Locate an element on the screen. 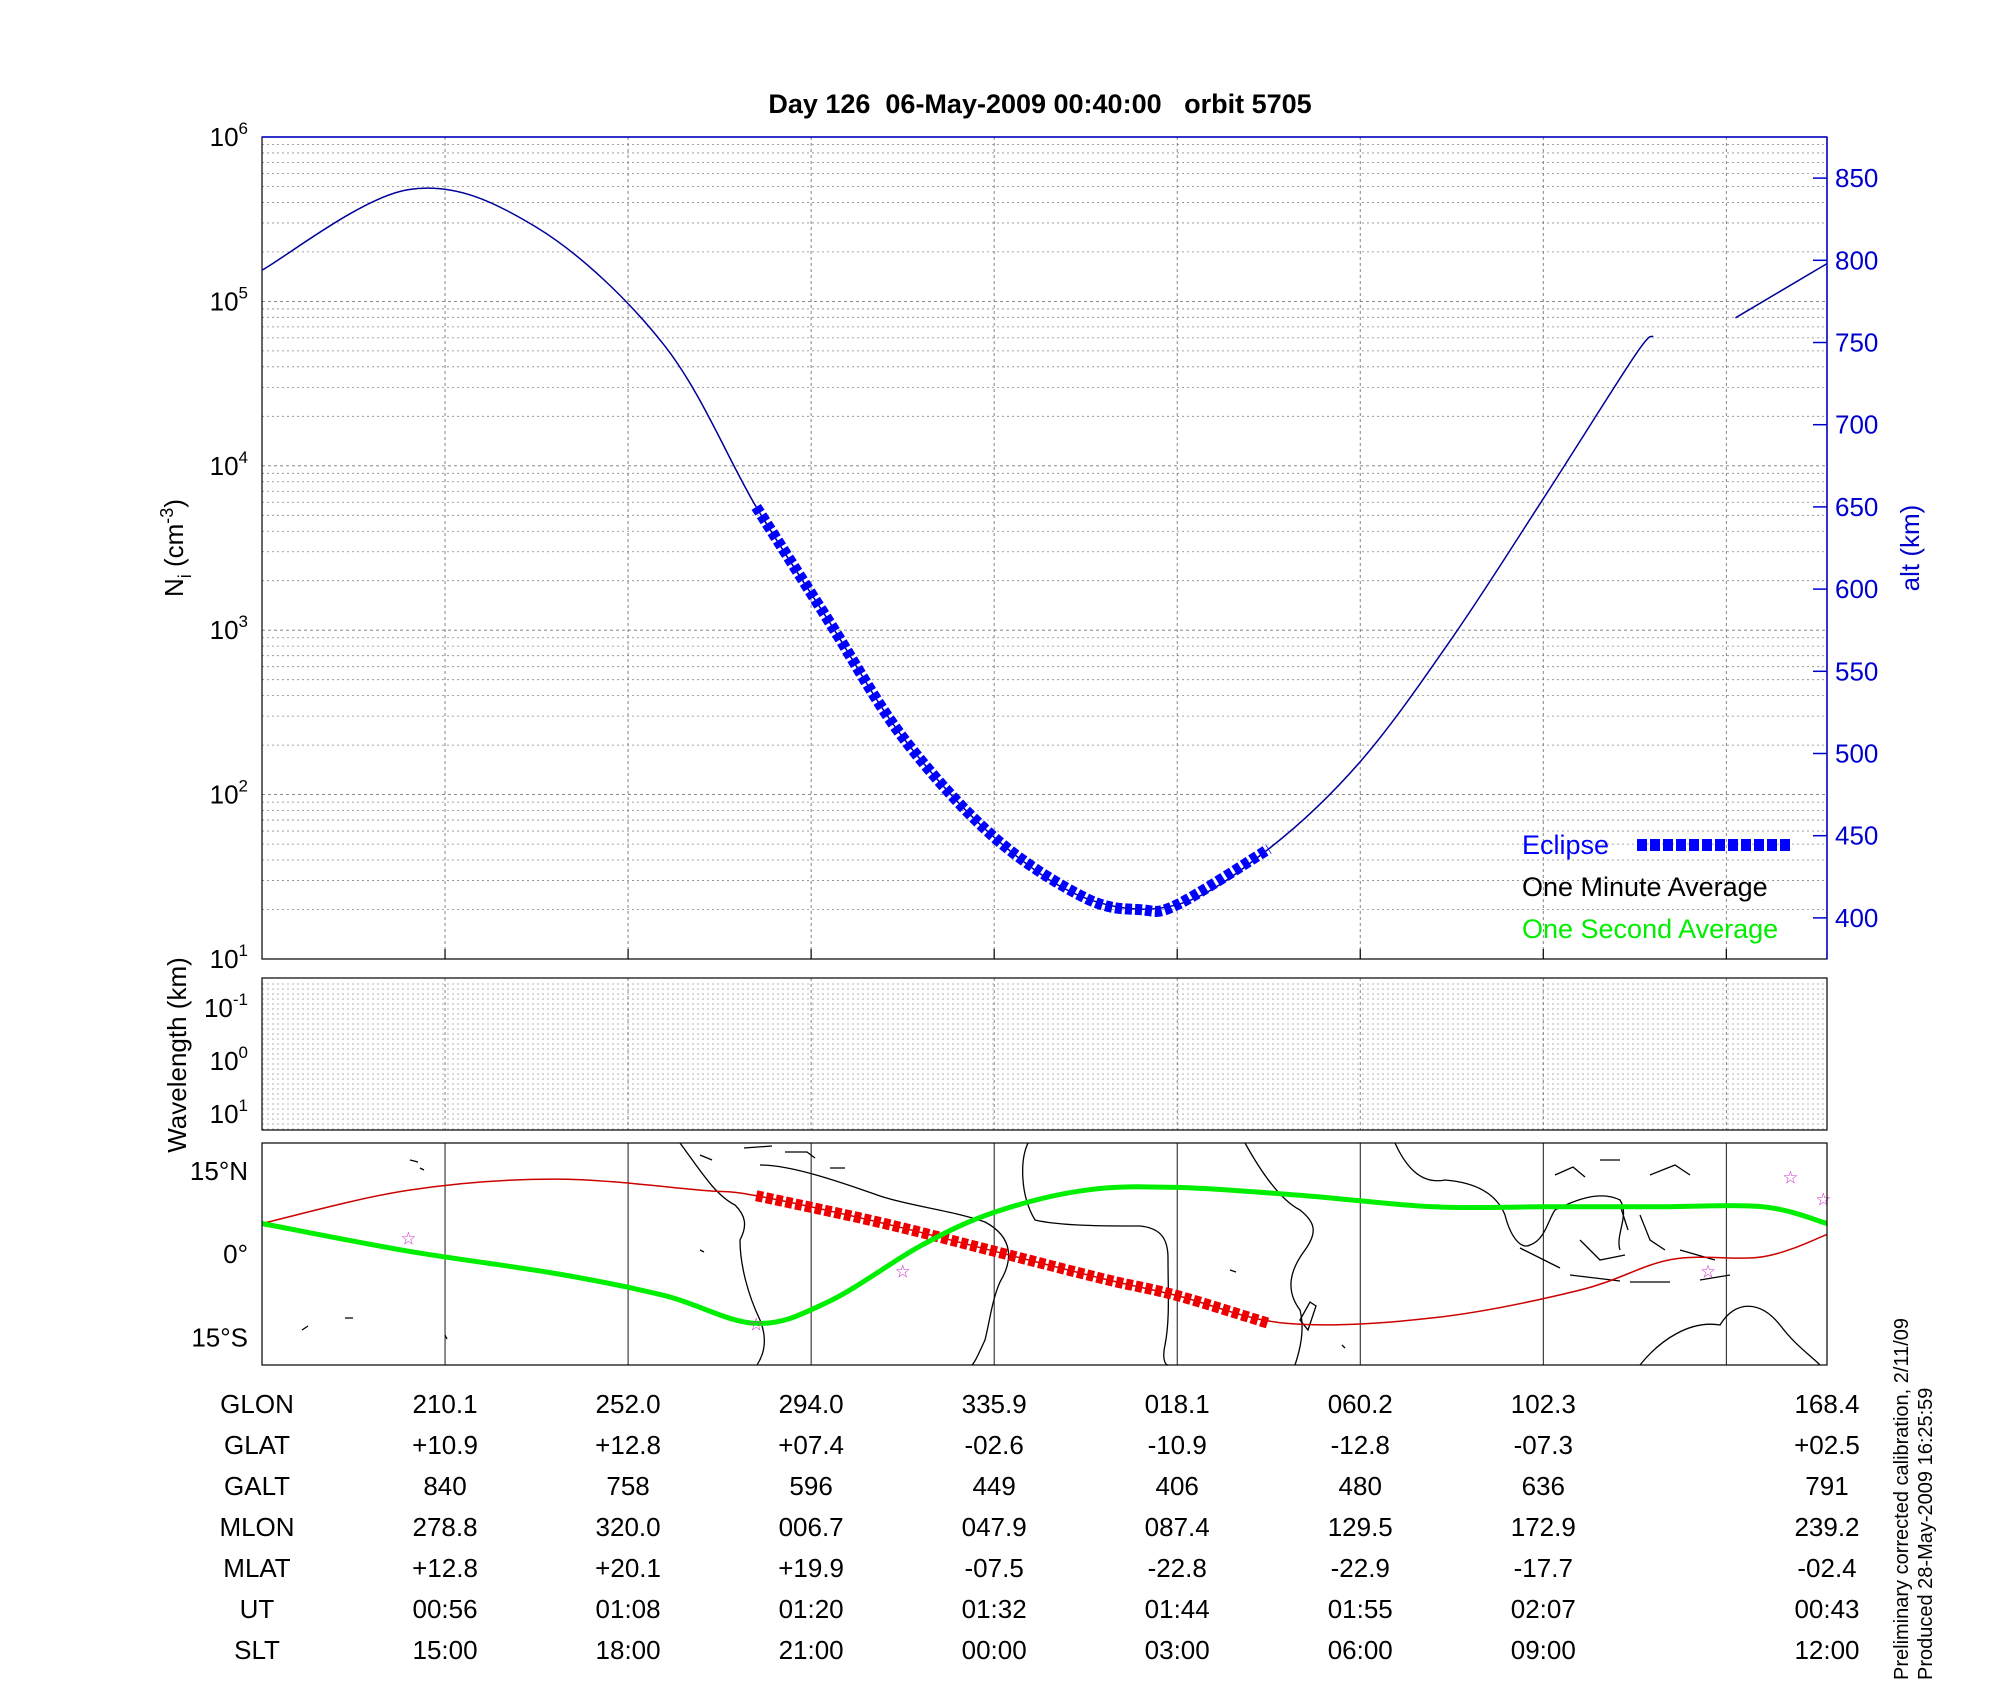 Image resolution: width=2000 pixels, height=1700 pixels. coastline-islands is located at coordinates (823, 1254).